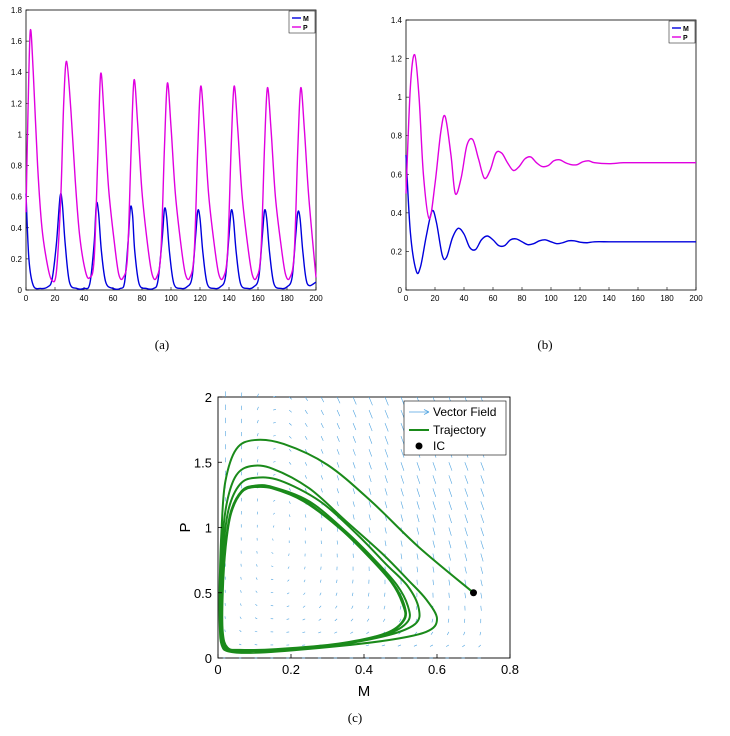 The height and width of the screenshot is (736, 730). Describe the element at coordinates (439, 446) in the screenshot. I see `legend-label-ic: IC` at that location.